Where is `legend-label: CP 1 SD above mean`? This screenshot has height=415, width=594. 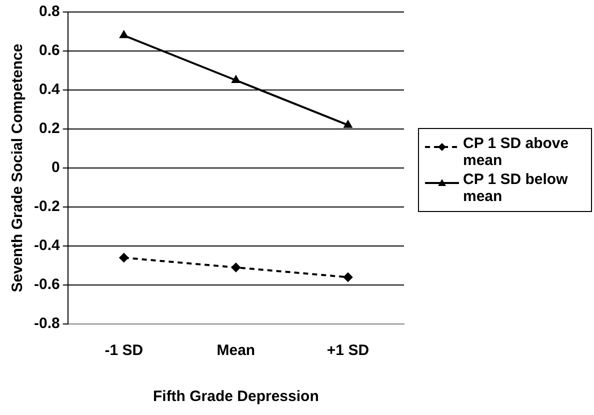
legend-label: CP 1 SD above mean is located at coordinates (516, 152).